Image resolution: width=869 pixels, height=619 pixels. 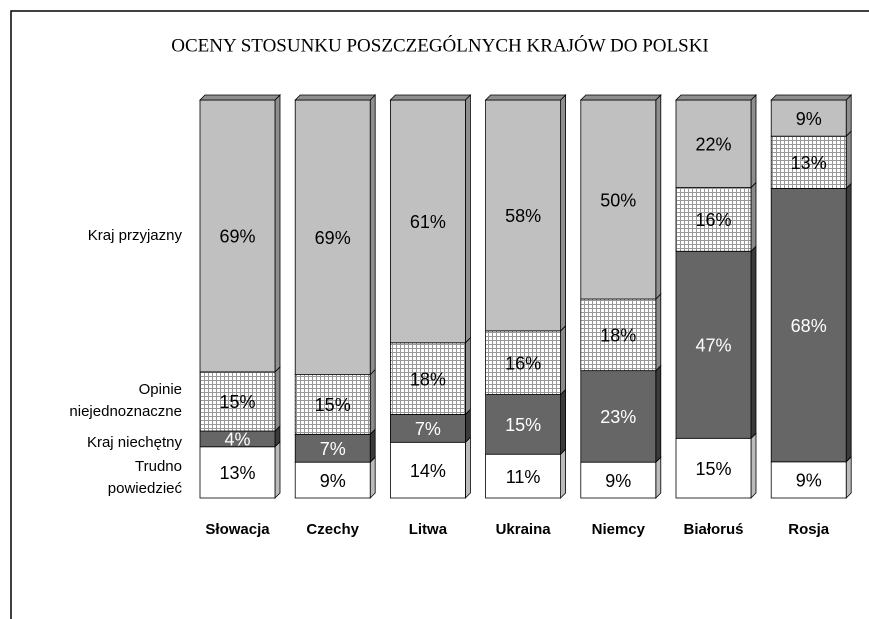 I want to click on value-label: 69%, so click(x=333, y=238).